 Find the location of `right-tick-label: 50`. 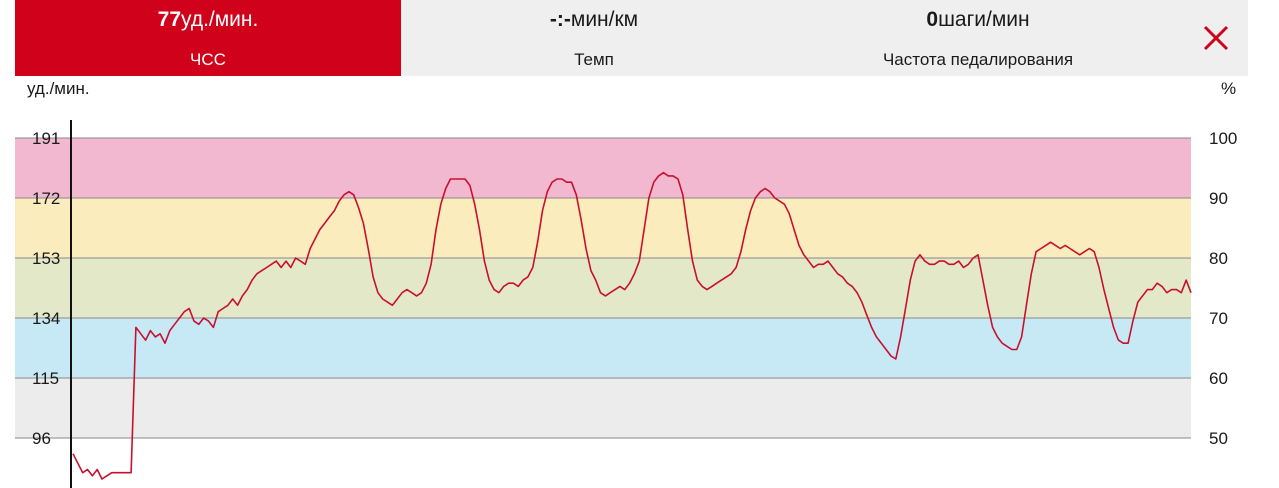

right-tick-label: 50 is located at coordinates (1218, 438).